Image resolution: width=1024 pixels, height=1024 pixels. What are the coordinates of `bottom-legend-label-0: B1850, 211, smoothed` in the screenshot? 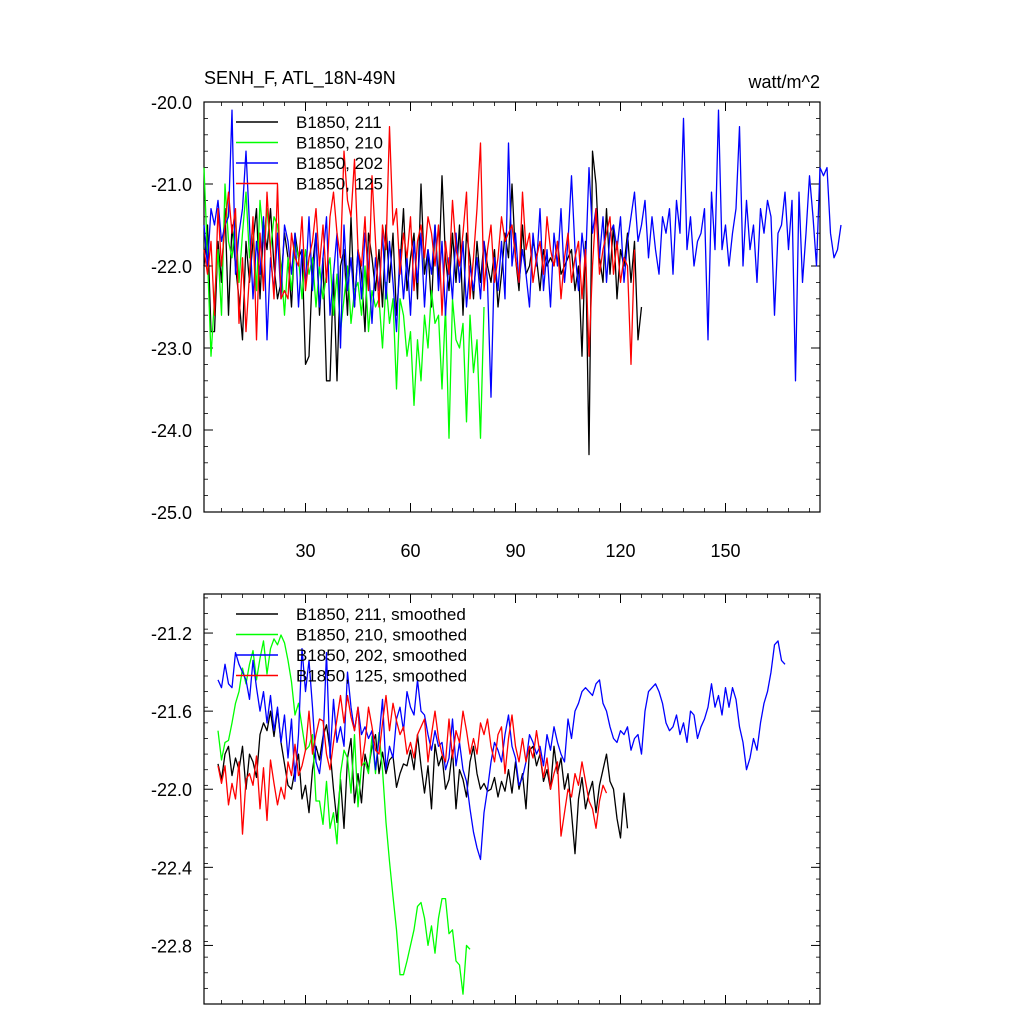 It's located at (381, 614).